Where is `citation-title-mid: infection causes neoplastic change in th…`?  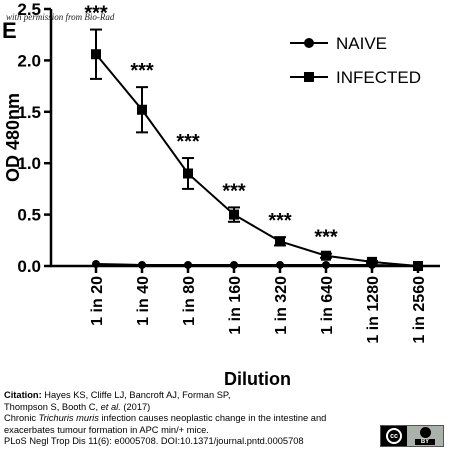
citation-title-mid: infection causes neoplastic change in th… is located at coordinates (212, 418).